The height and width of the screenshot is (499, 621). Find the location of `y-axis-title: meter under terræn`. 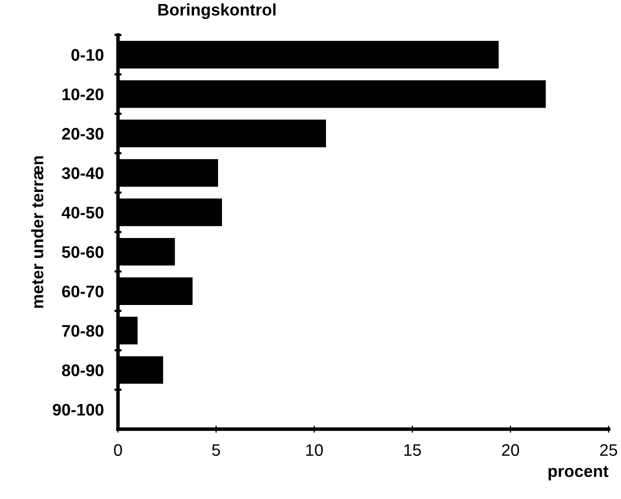

y-axis-title: meter under terræn is located at coordinates (37, 232).